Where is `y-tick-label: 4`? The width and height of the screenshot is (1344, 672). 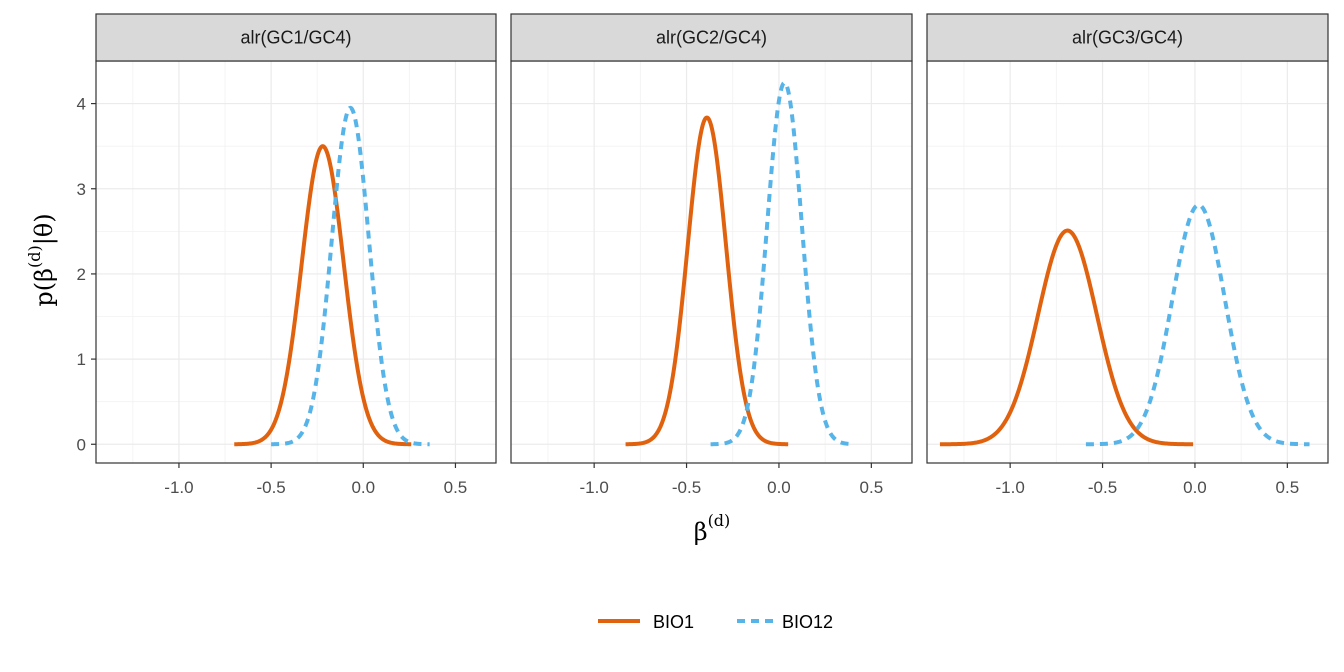 y-tick-label: 4 is located at coordinates (81, 104).